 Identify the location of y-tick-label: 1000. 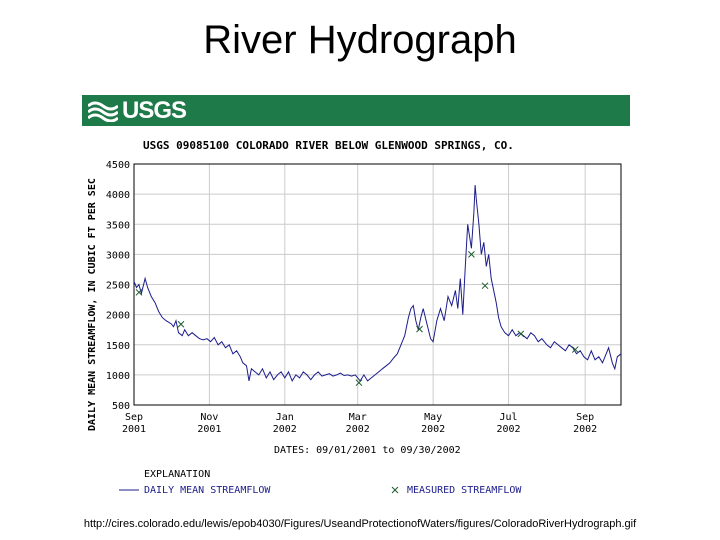
(118, 376).